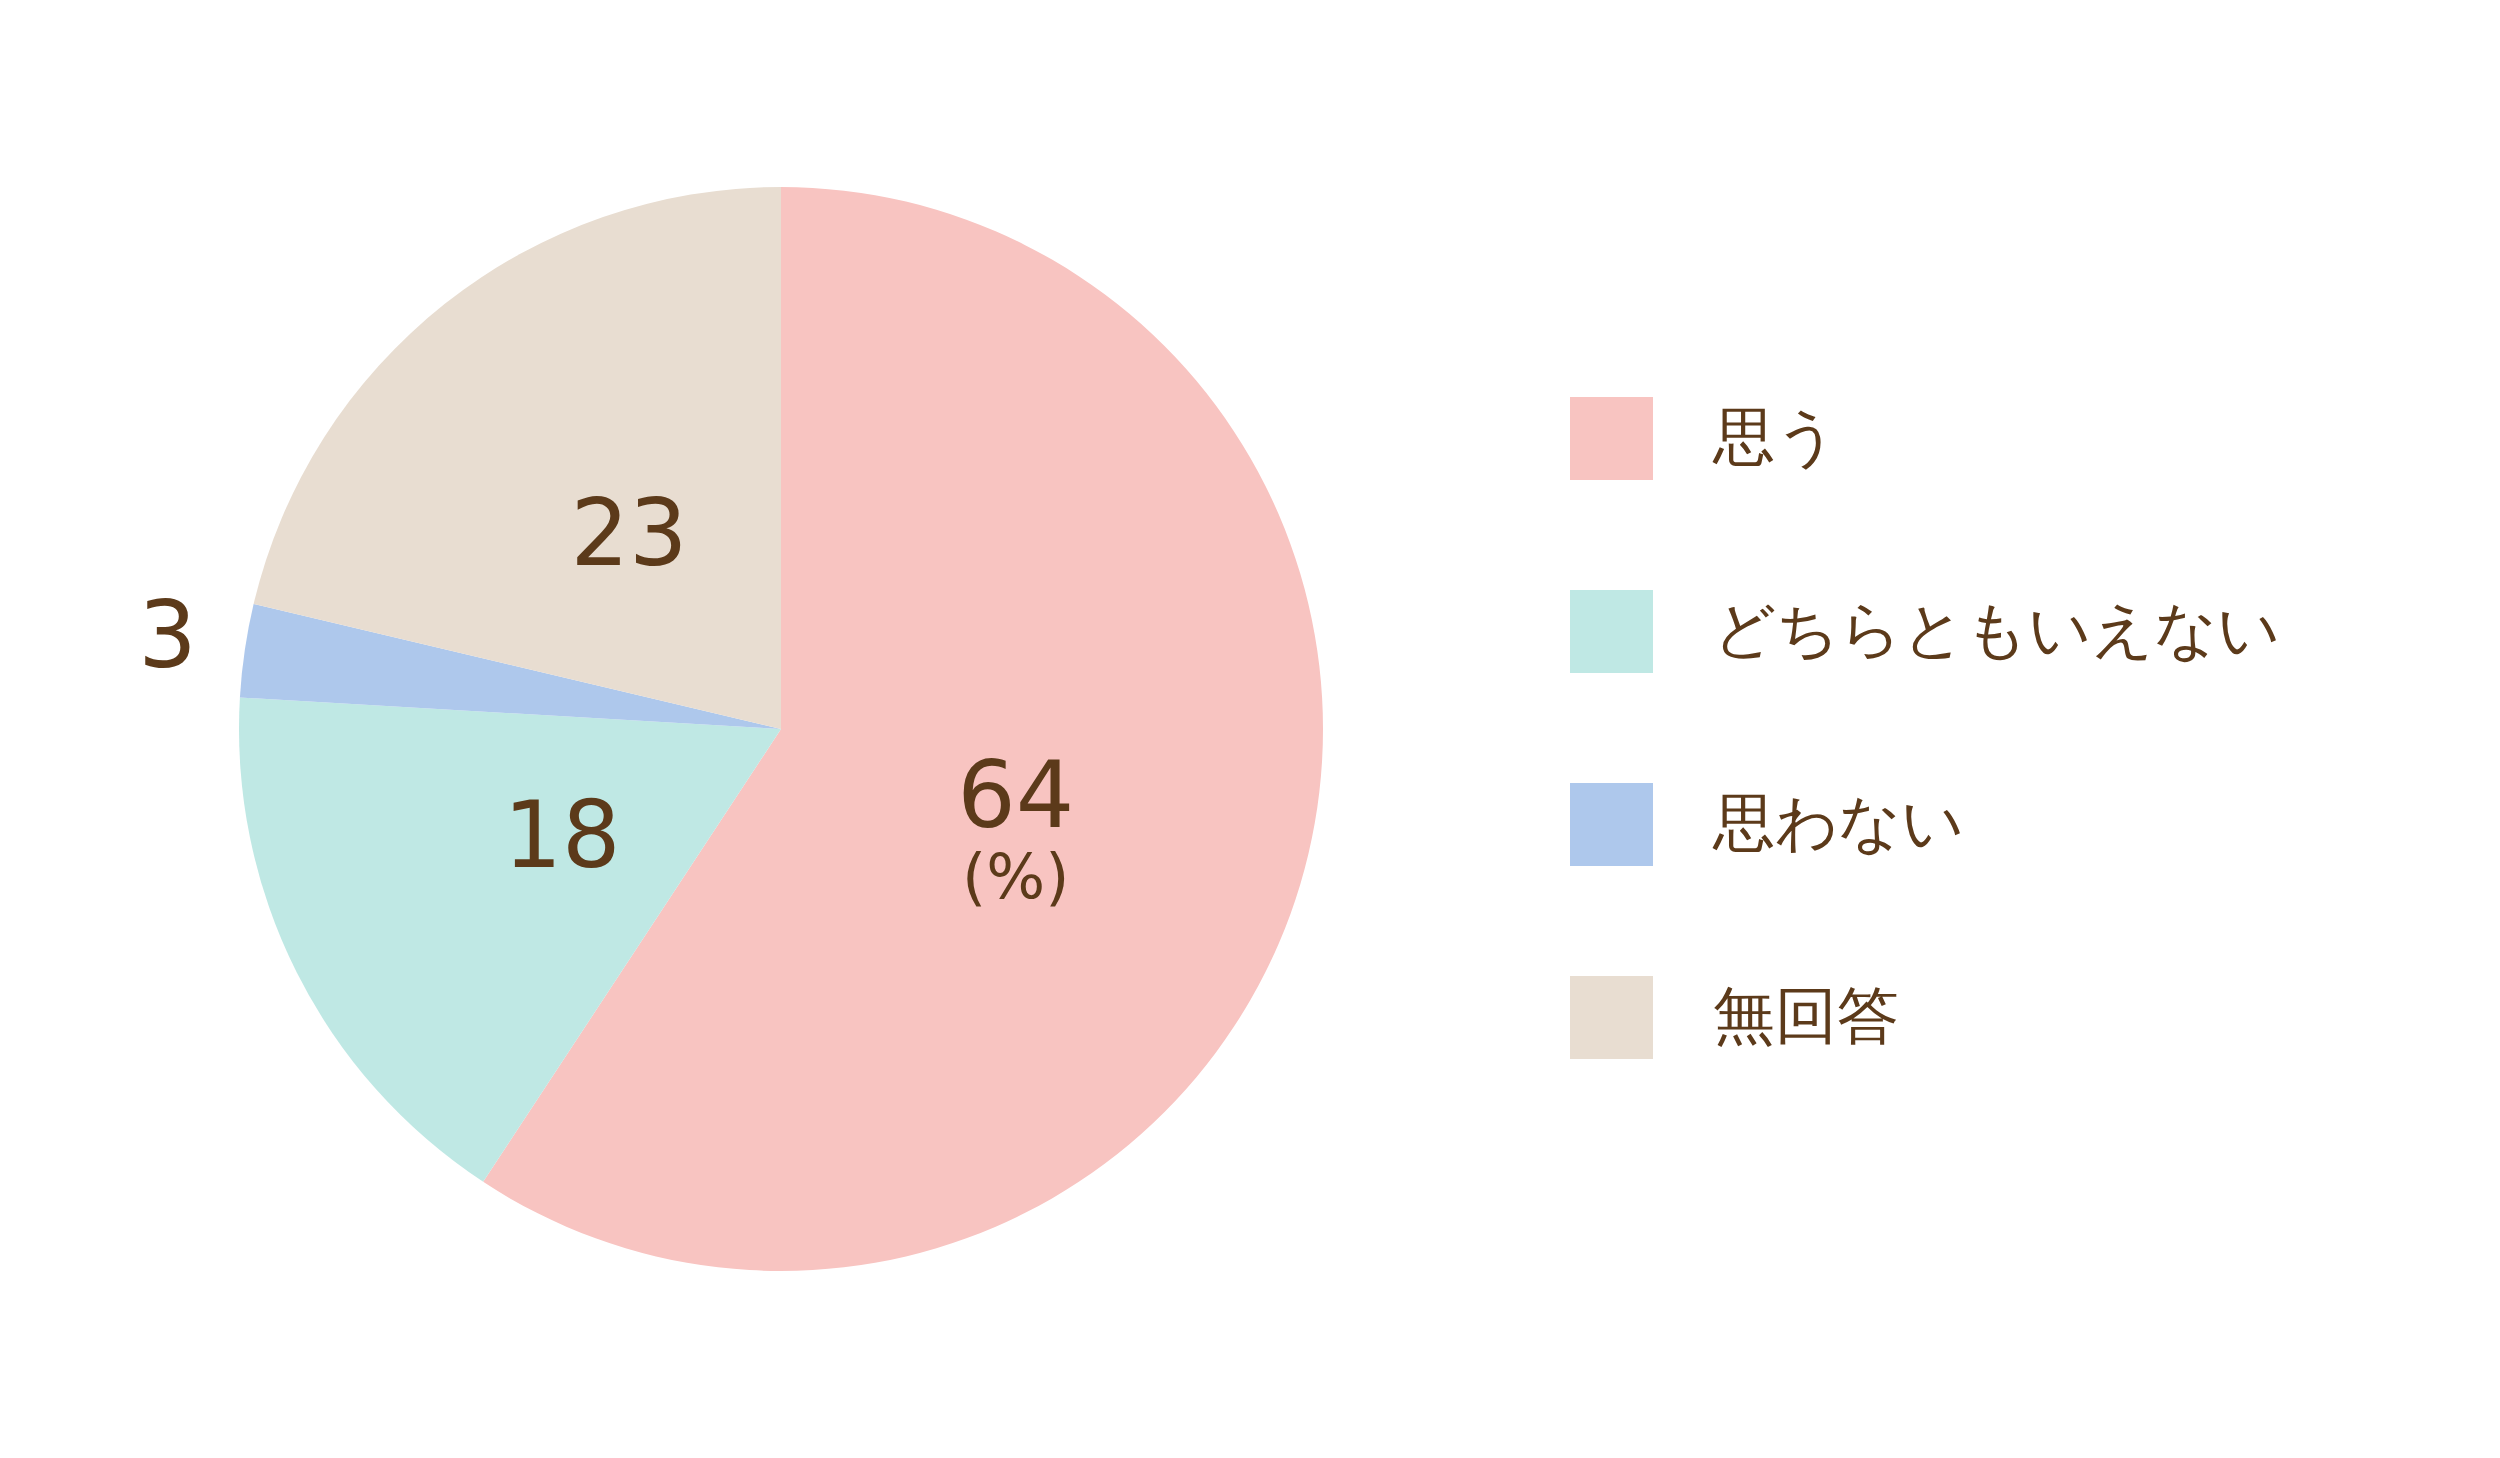  Describe the element at coordinates (1775, 436) in the screenshot. I see `legend-label: 思う` at that location.